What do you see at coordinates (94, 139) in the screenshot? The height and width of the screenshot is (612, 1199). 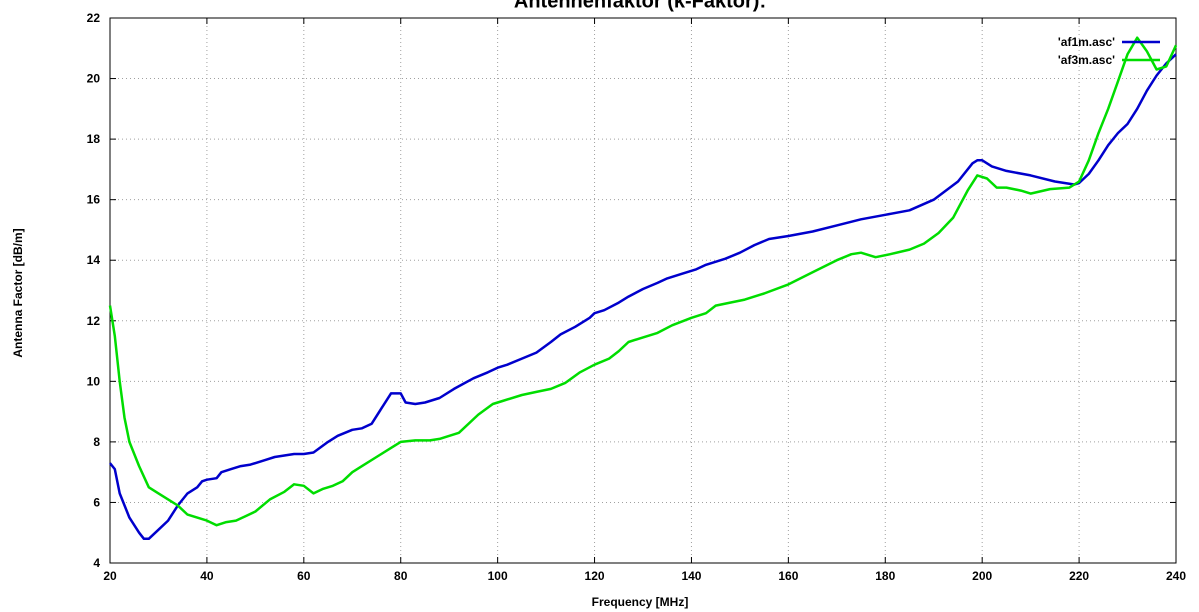 I see `y-tick-label: 18` at bounding box center [94, 139].